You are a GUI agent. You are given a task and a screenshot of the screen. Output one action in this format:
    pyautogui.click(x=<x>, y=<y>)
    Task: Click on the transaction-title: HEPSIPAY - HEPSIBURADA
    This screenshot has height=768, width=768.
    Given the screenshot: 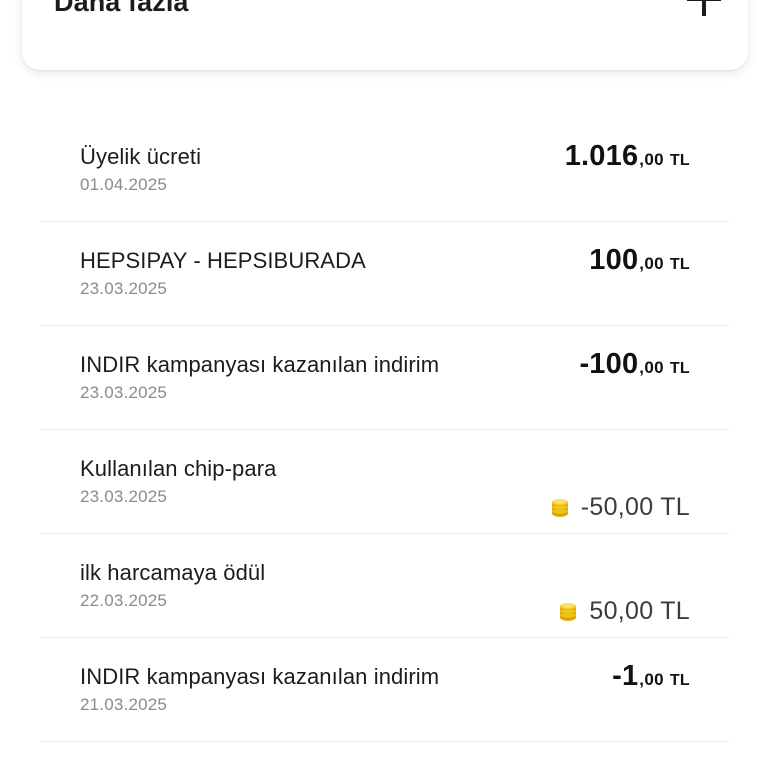 What is the action you would take?
    pyautogui.click(x=223, y=260)
    